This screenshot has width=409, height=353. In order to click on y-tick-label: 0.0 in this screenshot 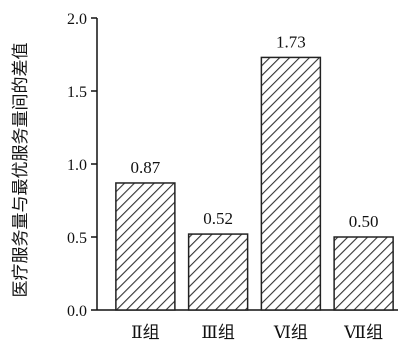, I will do `click(77, 311)`.